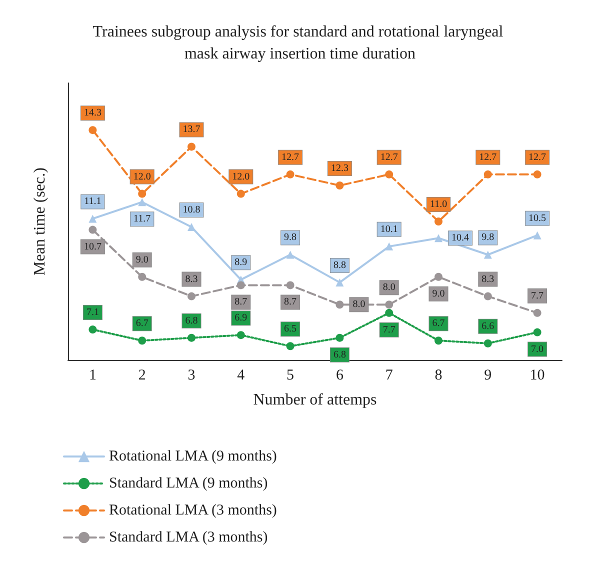 This screenshot has width=600, height=573. I want to click on y-axis-title: Mean time (sec.), so click(40, 222).